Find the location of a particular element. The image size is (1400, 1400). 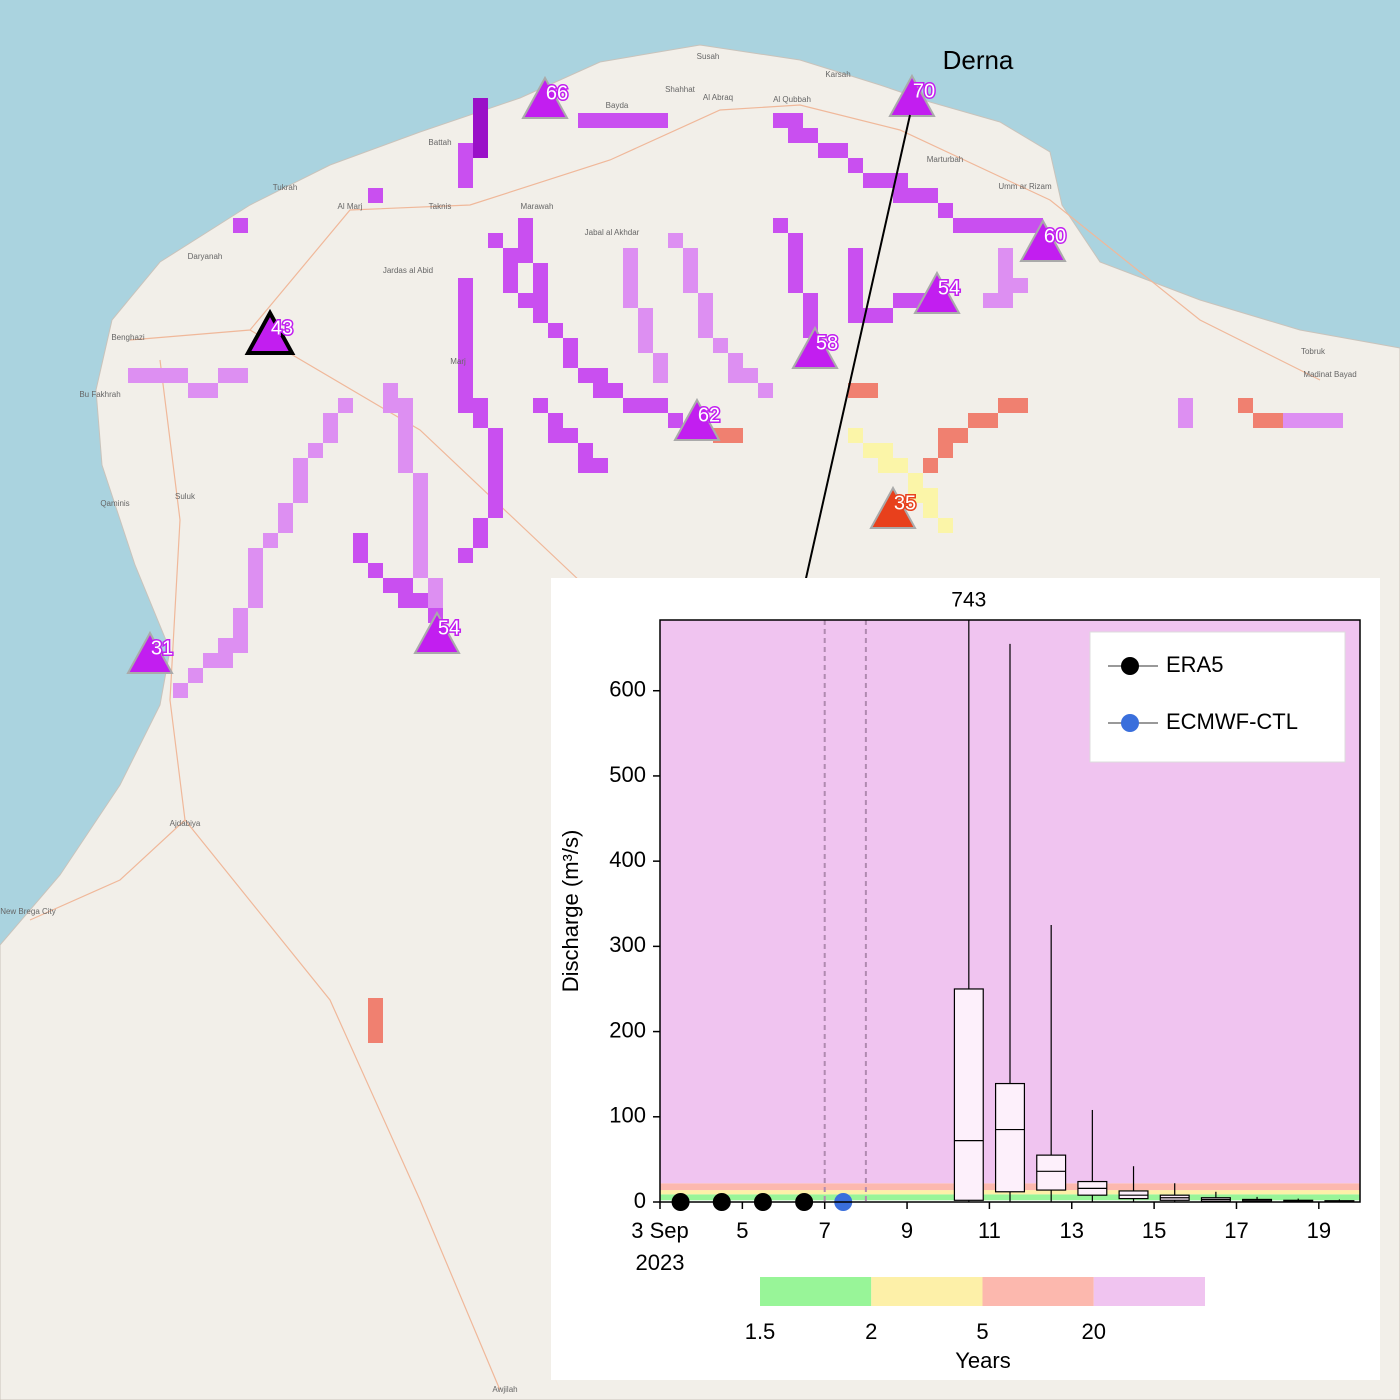

place-name: Awjilah is located at coordinates (504, 1389).